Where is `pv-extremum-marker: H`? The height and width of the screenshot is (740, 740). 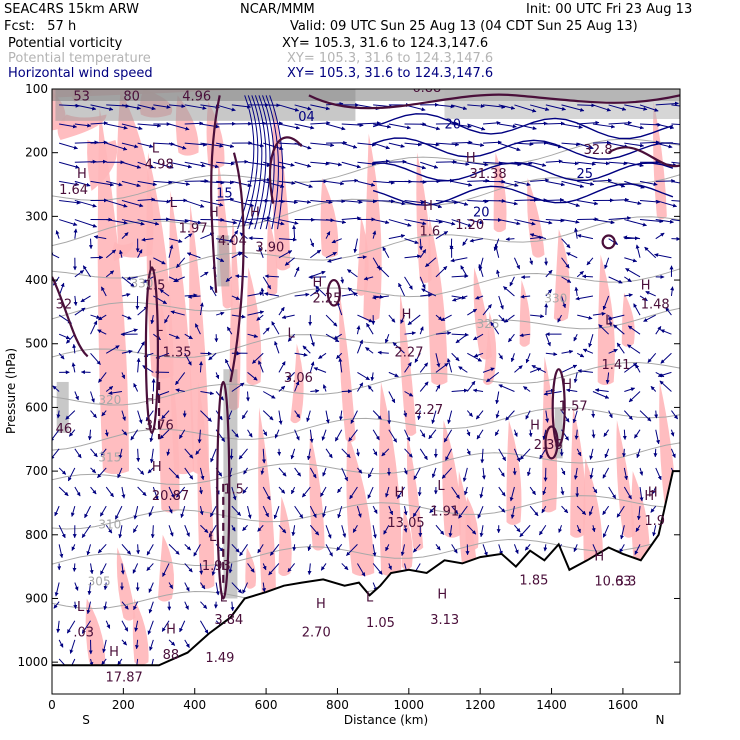
pv-extremum-marker: H is located at coordinates (649, 496).